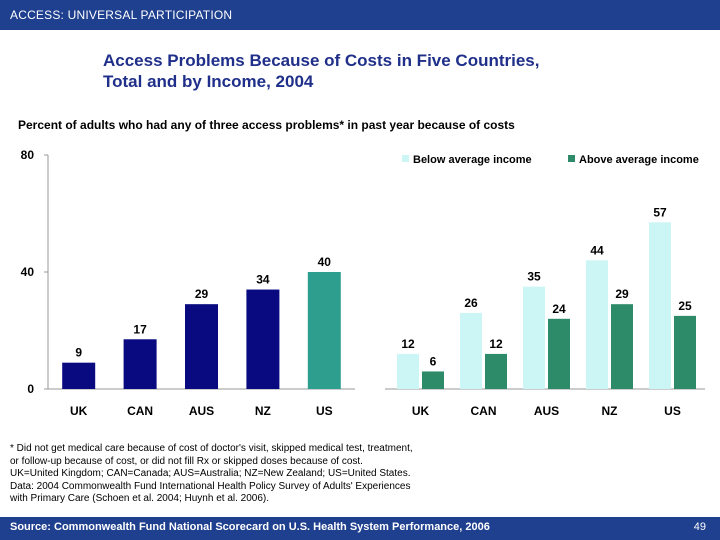 Image resolution: width=720 pixels, height=540 pixels. Describe the element at coordinates (685, 306) in the screenshot. I see `data-label: 25` at that location.